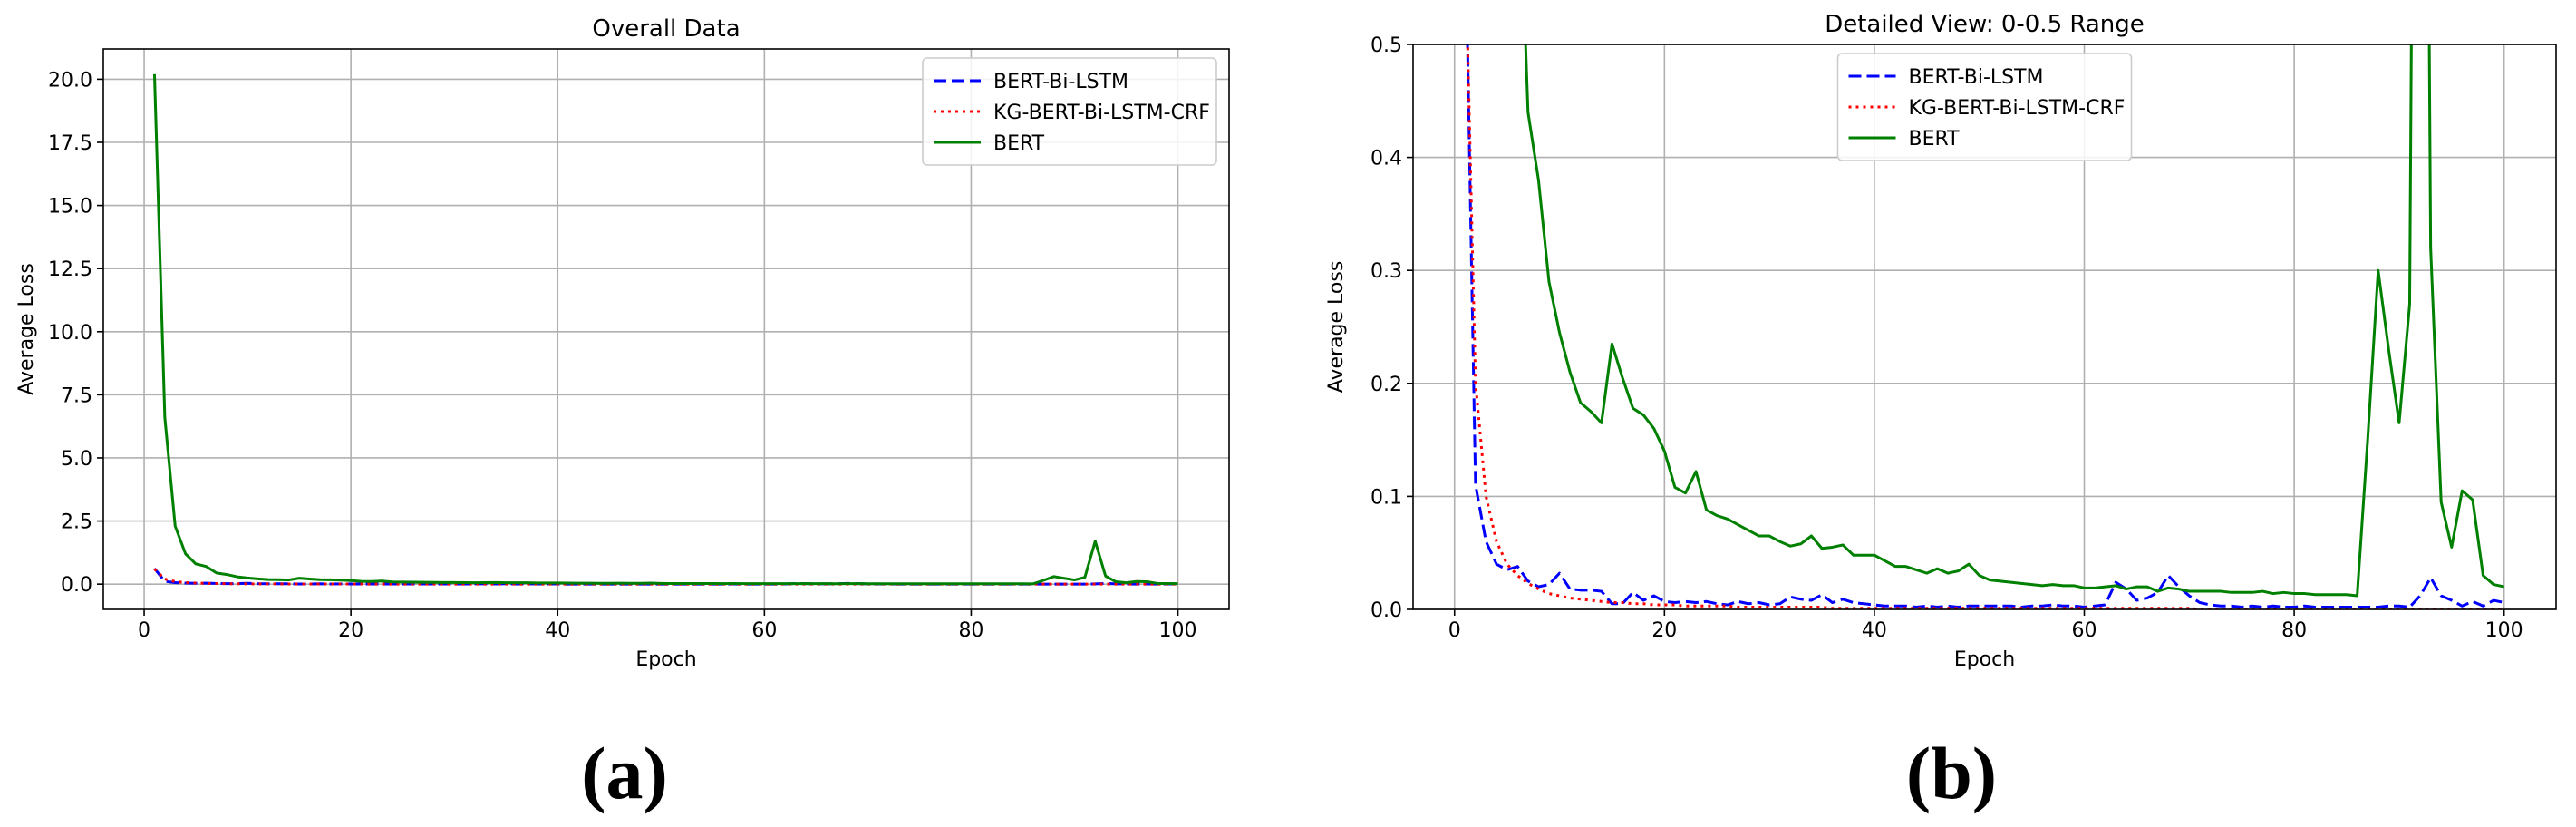 The width and height of the screenshot is (2576, 827). What do you see at coordinates (666, 29) in the screenshot?
I see `chart-title: Overall Data` at bounding box center [666, 29].